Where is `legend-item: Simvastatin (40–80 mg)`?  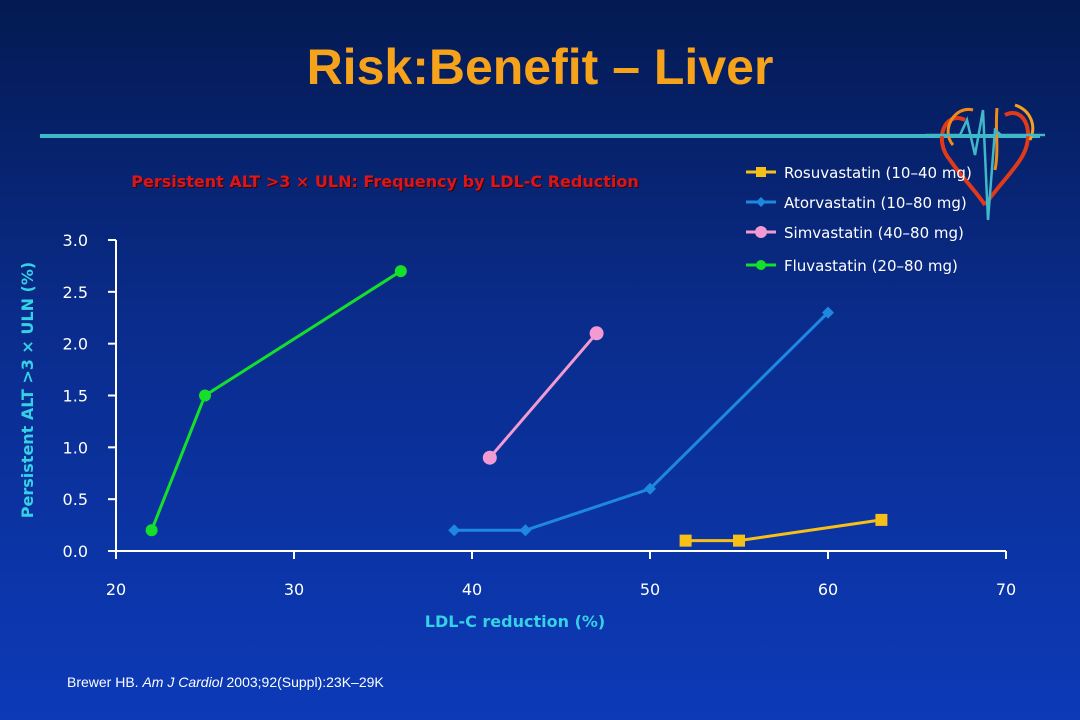 legend-item: Simvastatin (40–80 mg) is located at coordinates (855, 233).